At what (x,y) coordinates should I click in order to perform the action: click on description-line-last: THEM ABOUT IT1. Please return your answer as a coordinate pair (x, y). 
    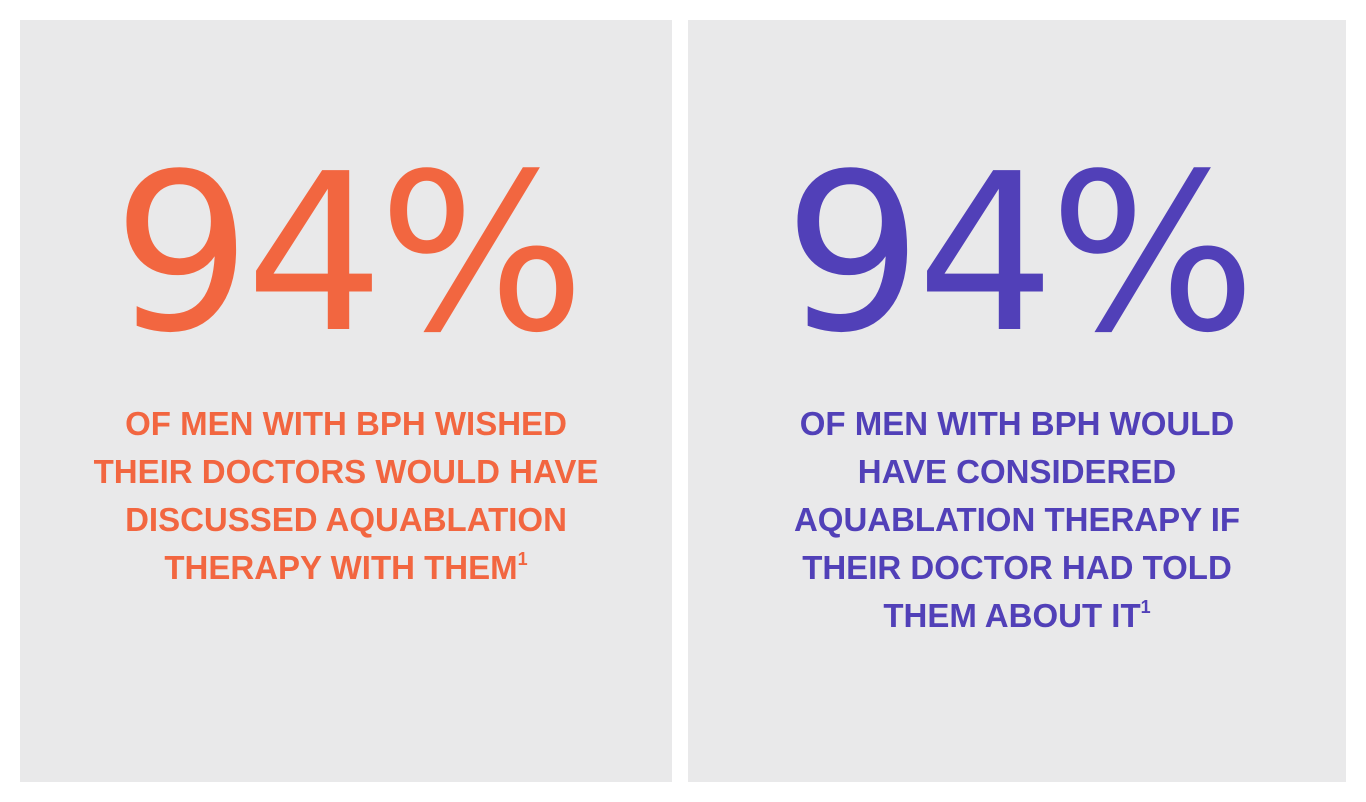
    Looking at the image, I should click on (1017, 616).